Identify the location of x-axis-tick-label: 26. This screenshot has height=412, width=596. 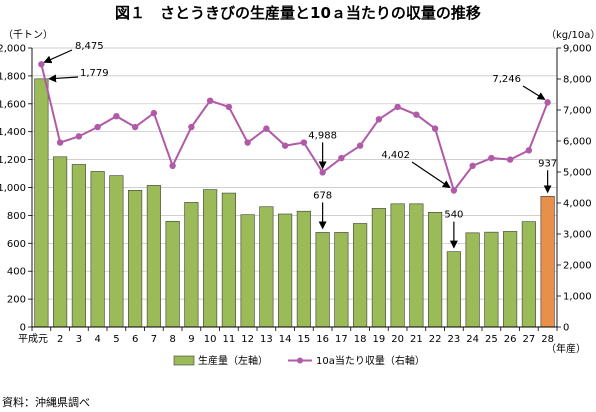
(510, 339).